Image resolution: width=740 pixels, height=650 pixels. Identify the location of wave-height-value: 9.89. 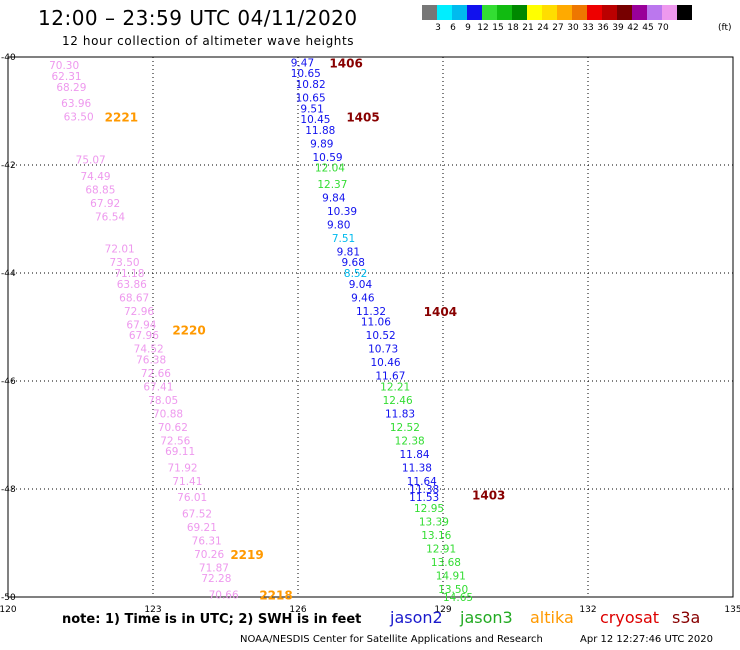
(321, 144).